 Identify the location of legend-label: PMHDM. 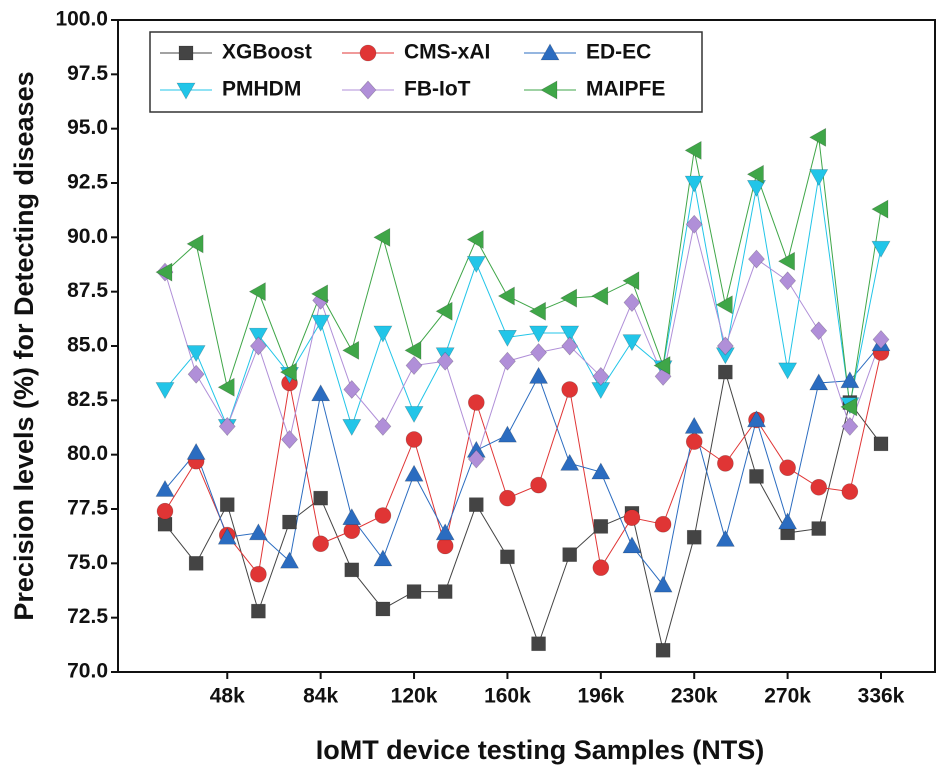
(261, 89).